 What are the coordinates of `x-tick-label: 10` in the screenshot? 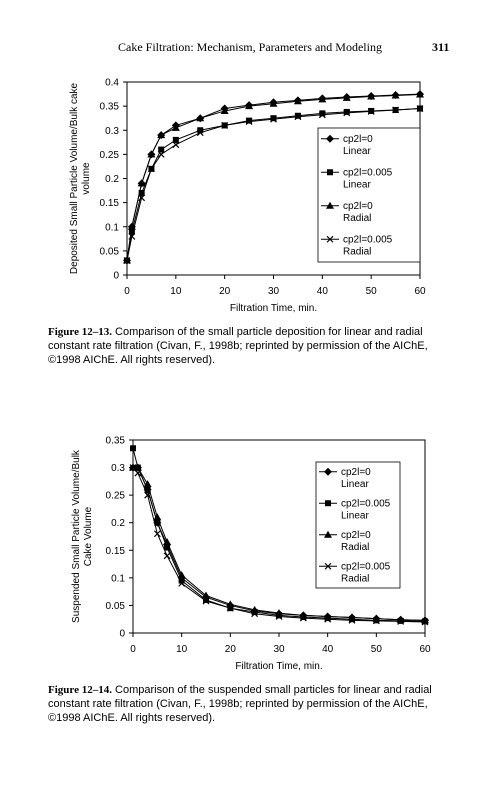 It's located at (182, 649).